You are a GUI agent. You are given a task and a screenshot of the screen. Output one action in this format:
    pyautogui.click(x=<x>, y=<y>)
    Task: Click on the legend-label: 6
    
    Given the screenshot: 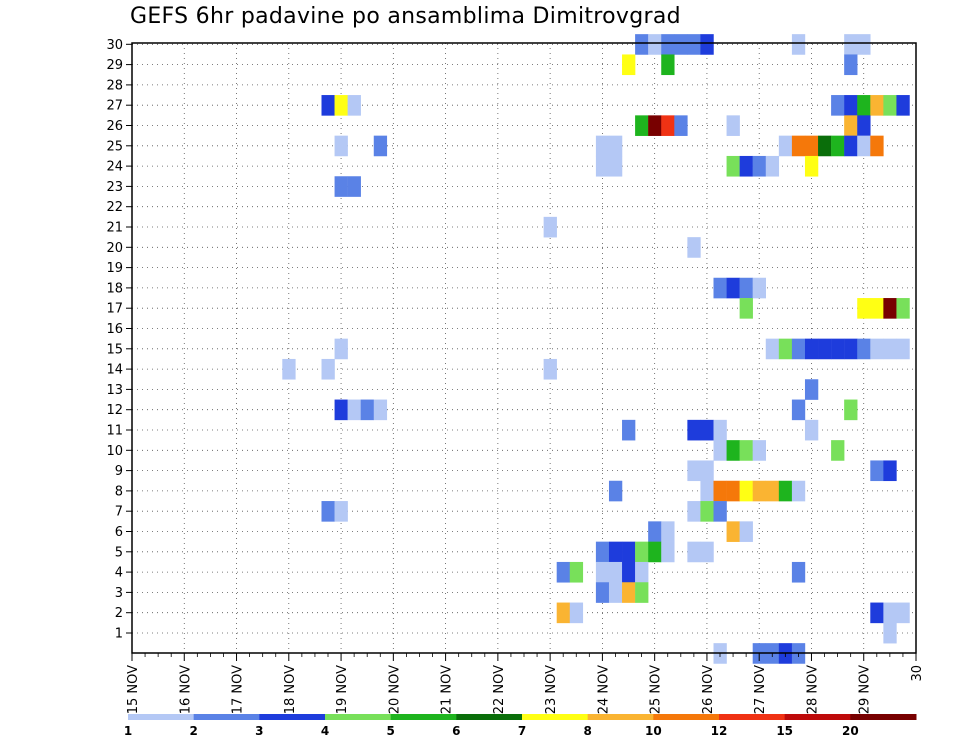 What is the action you would take?
    pyautogui.click(x=456, y=731)
    